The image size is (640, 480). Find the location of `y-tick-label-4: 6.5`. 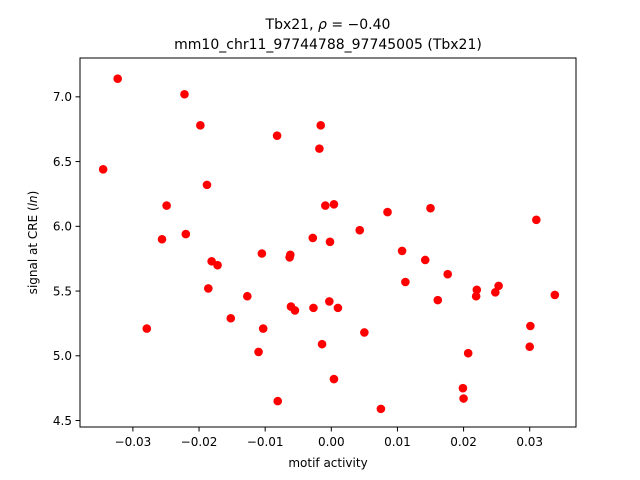

y-tick-label-4: 6.5 is located at coordinates (62, 162).